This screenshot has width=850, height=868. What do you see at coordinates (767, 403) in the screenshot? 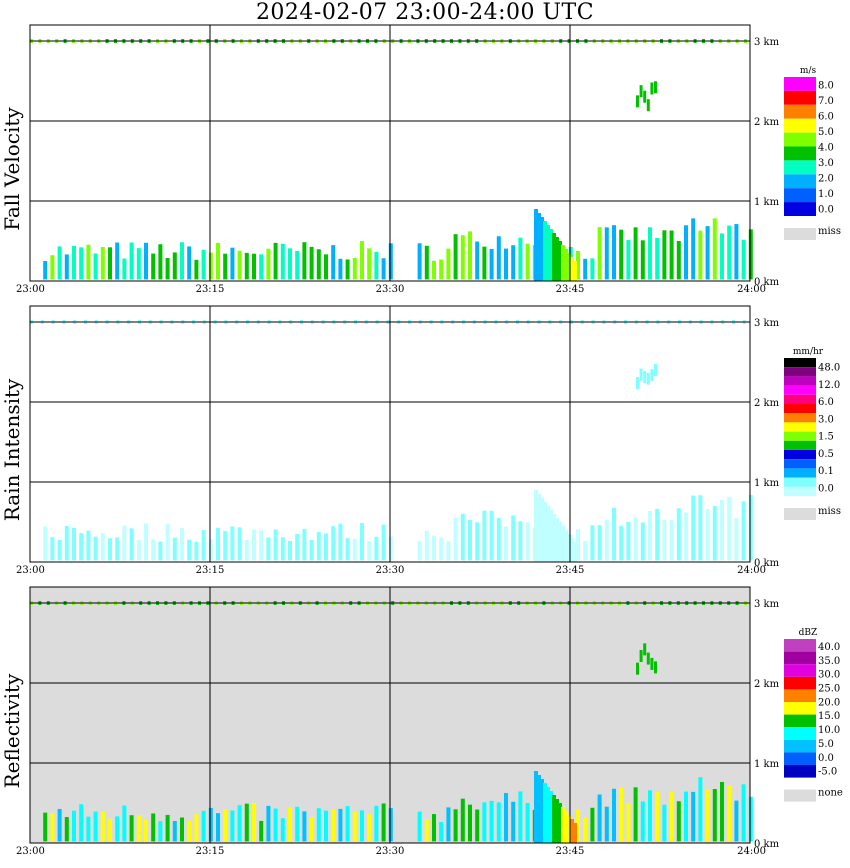
I see `y-tick-label: 2 km` at bounding box center [767, 403].